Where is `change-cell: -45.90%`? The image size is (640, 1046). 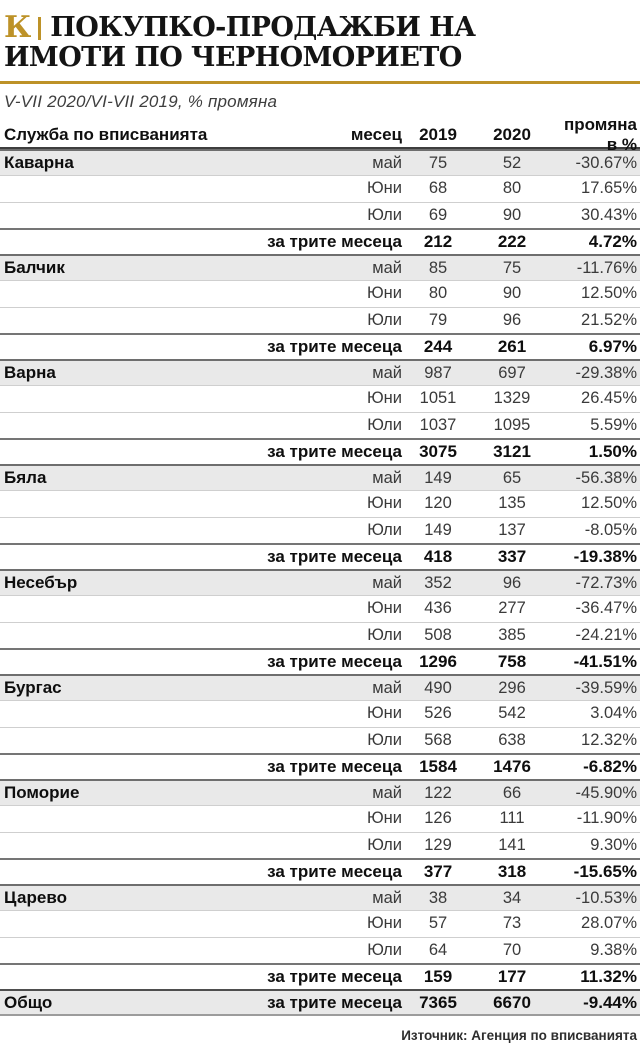 change-cell: -45.90% is located at coordinates (606, 792).